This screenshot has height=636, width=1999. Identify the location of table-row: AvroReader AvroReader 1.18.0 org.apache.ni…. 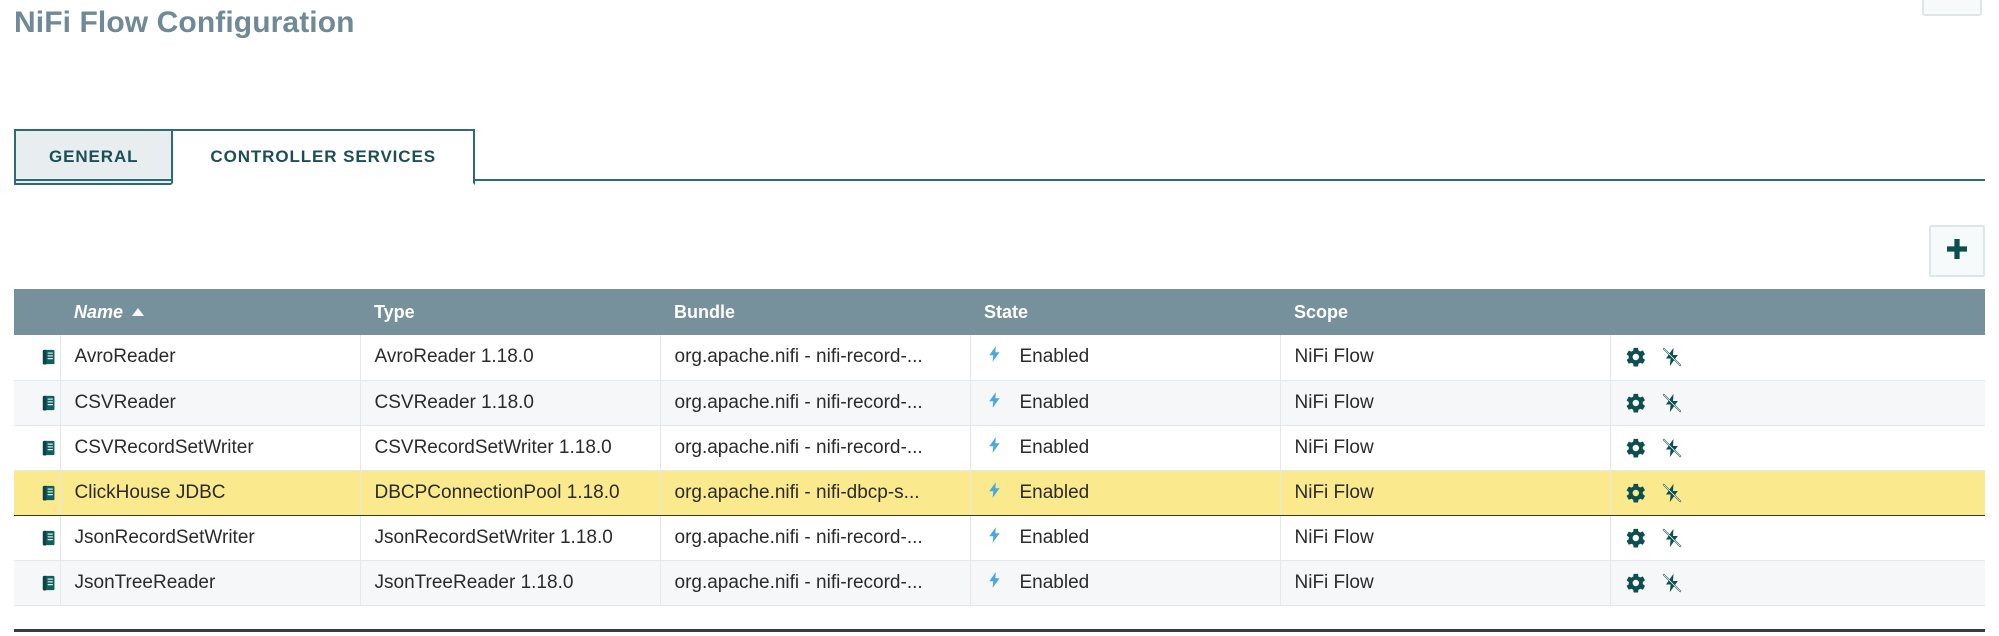
(999, 358).